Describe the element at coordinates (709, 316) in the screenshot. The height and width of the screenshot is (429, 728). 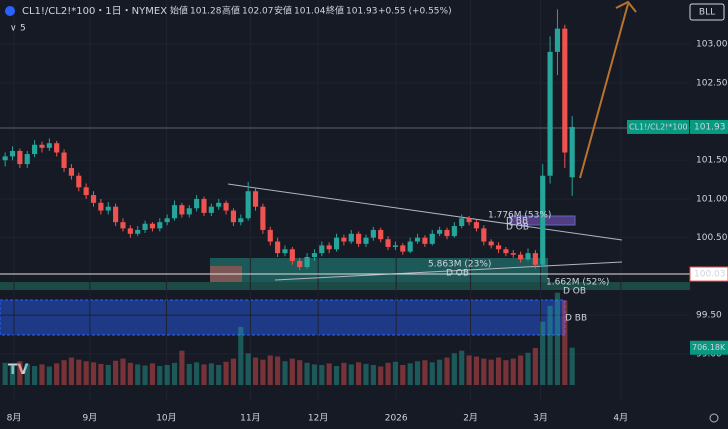
I see `y-tick-label: 99.50` at that location.